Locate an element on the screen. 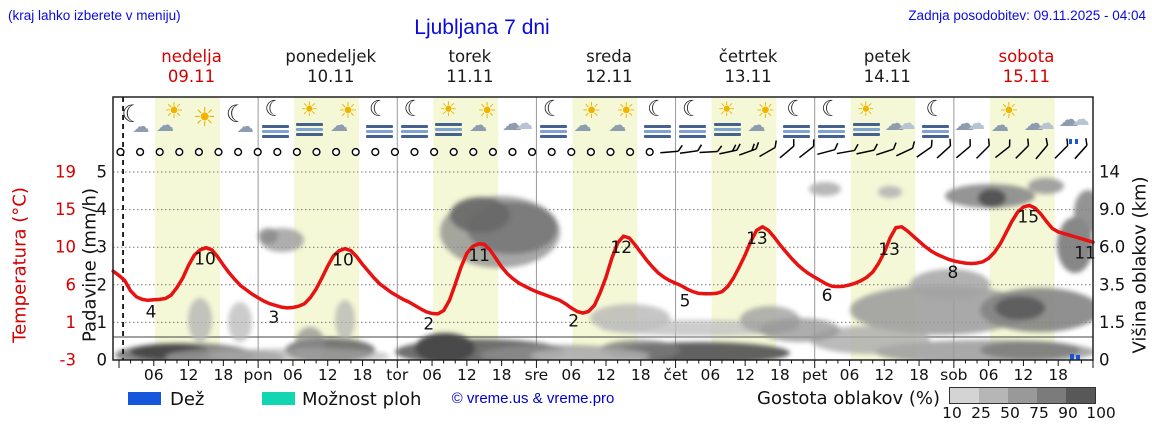  location-hint: (kraj lahko izberete v meniju) is located at coordinates (94, 15).